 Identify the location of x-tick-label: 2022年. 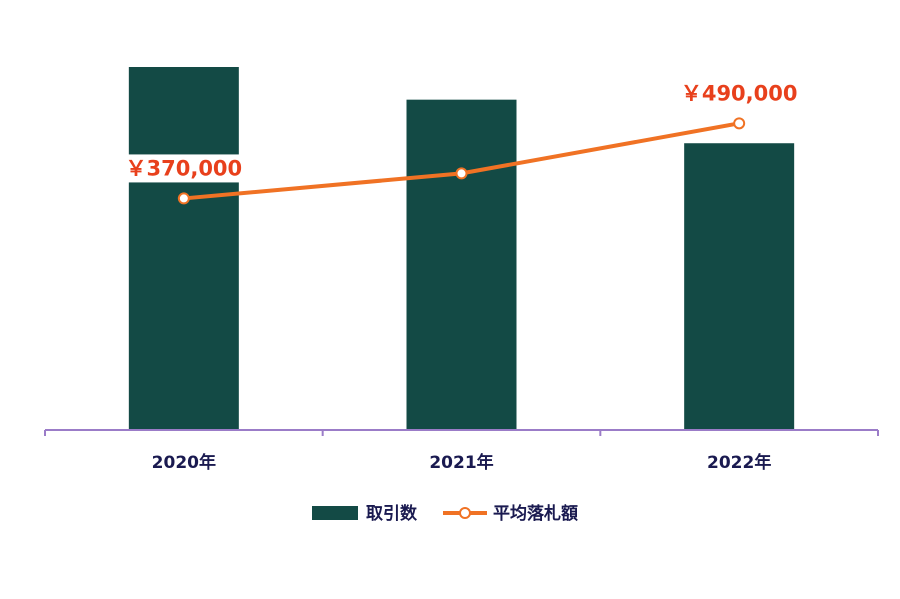
(739, 462).